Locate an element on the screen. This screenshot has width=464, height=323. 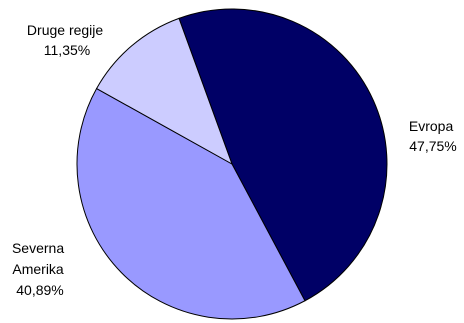
slice-value-severna-amerika: 40,89% is located at coordinates (39, 290).